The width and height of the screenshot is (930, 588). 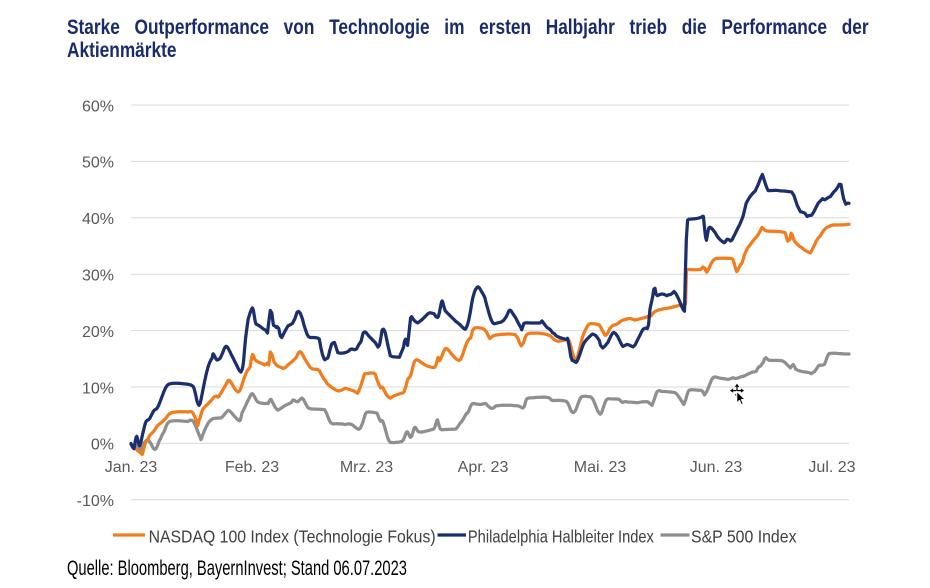 I want to click on svg-text: -10%, so click(x=95, y=501).